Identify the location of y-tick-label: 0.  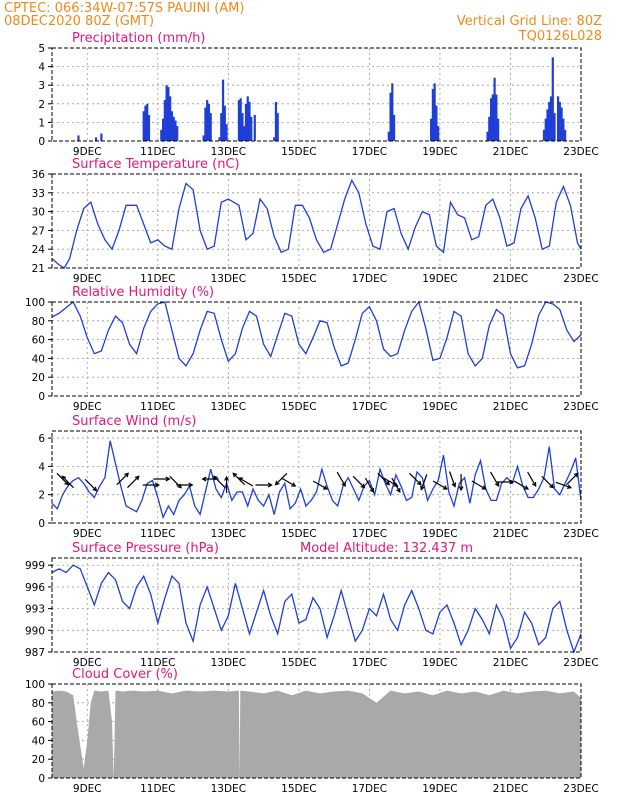
(41, 524).